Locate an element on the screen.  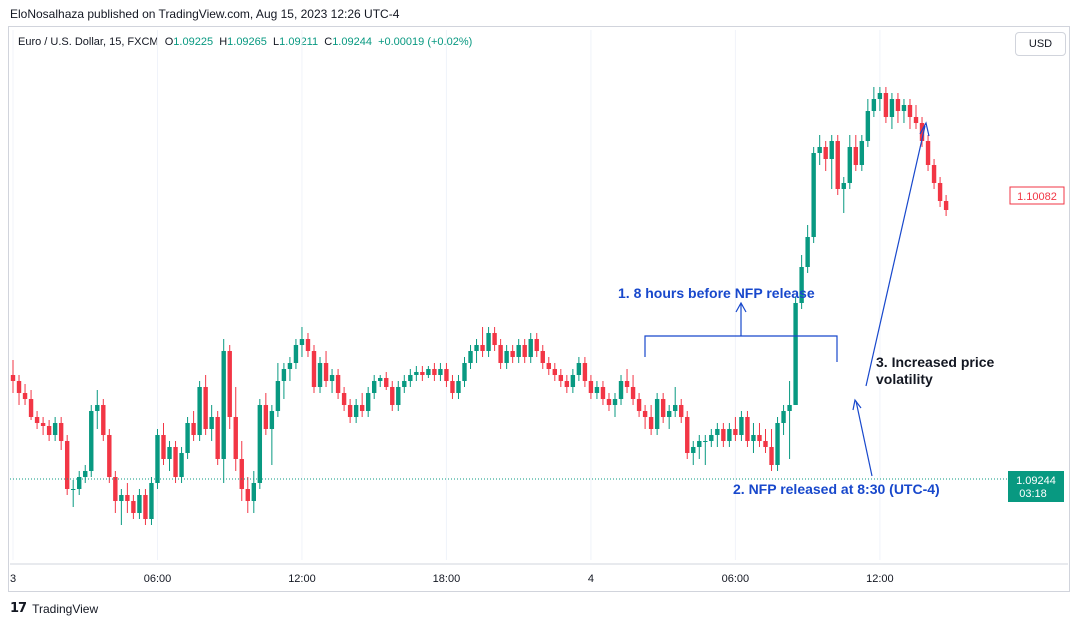
current-price-value: 1.09244 is located at coordinates (1036, 481).